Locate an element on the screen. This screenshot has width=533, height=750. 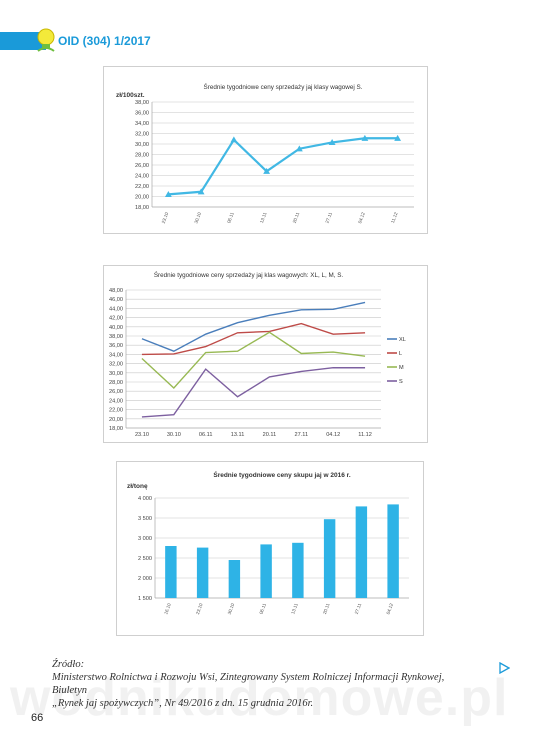
y-tick-label: 3 500 is located at coordinates (145, 519).